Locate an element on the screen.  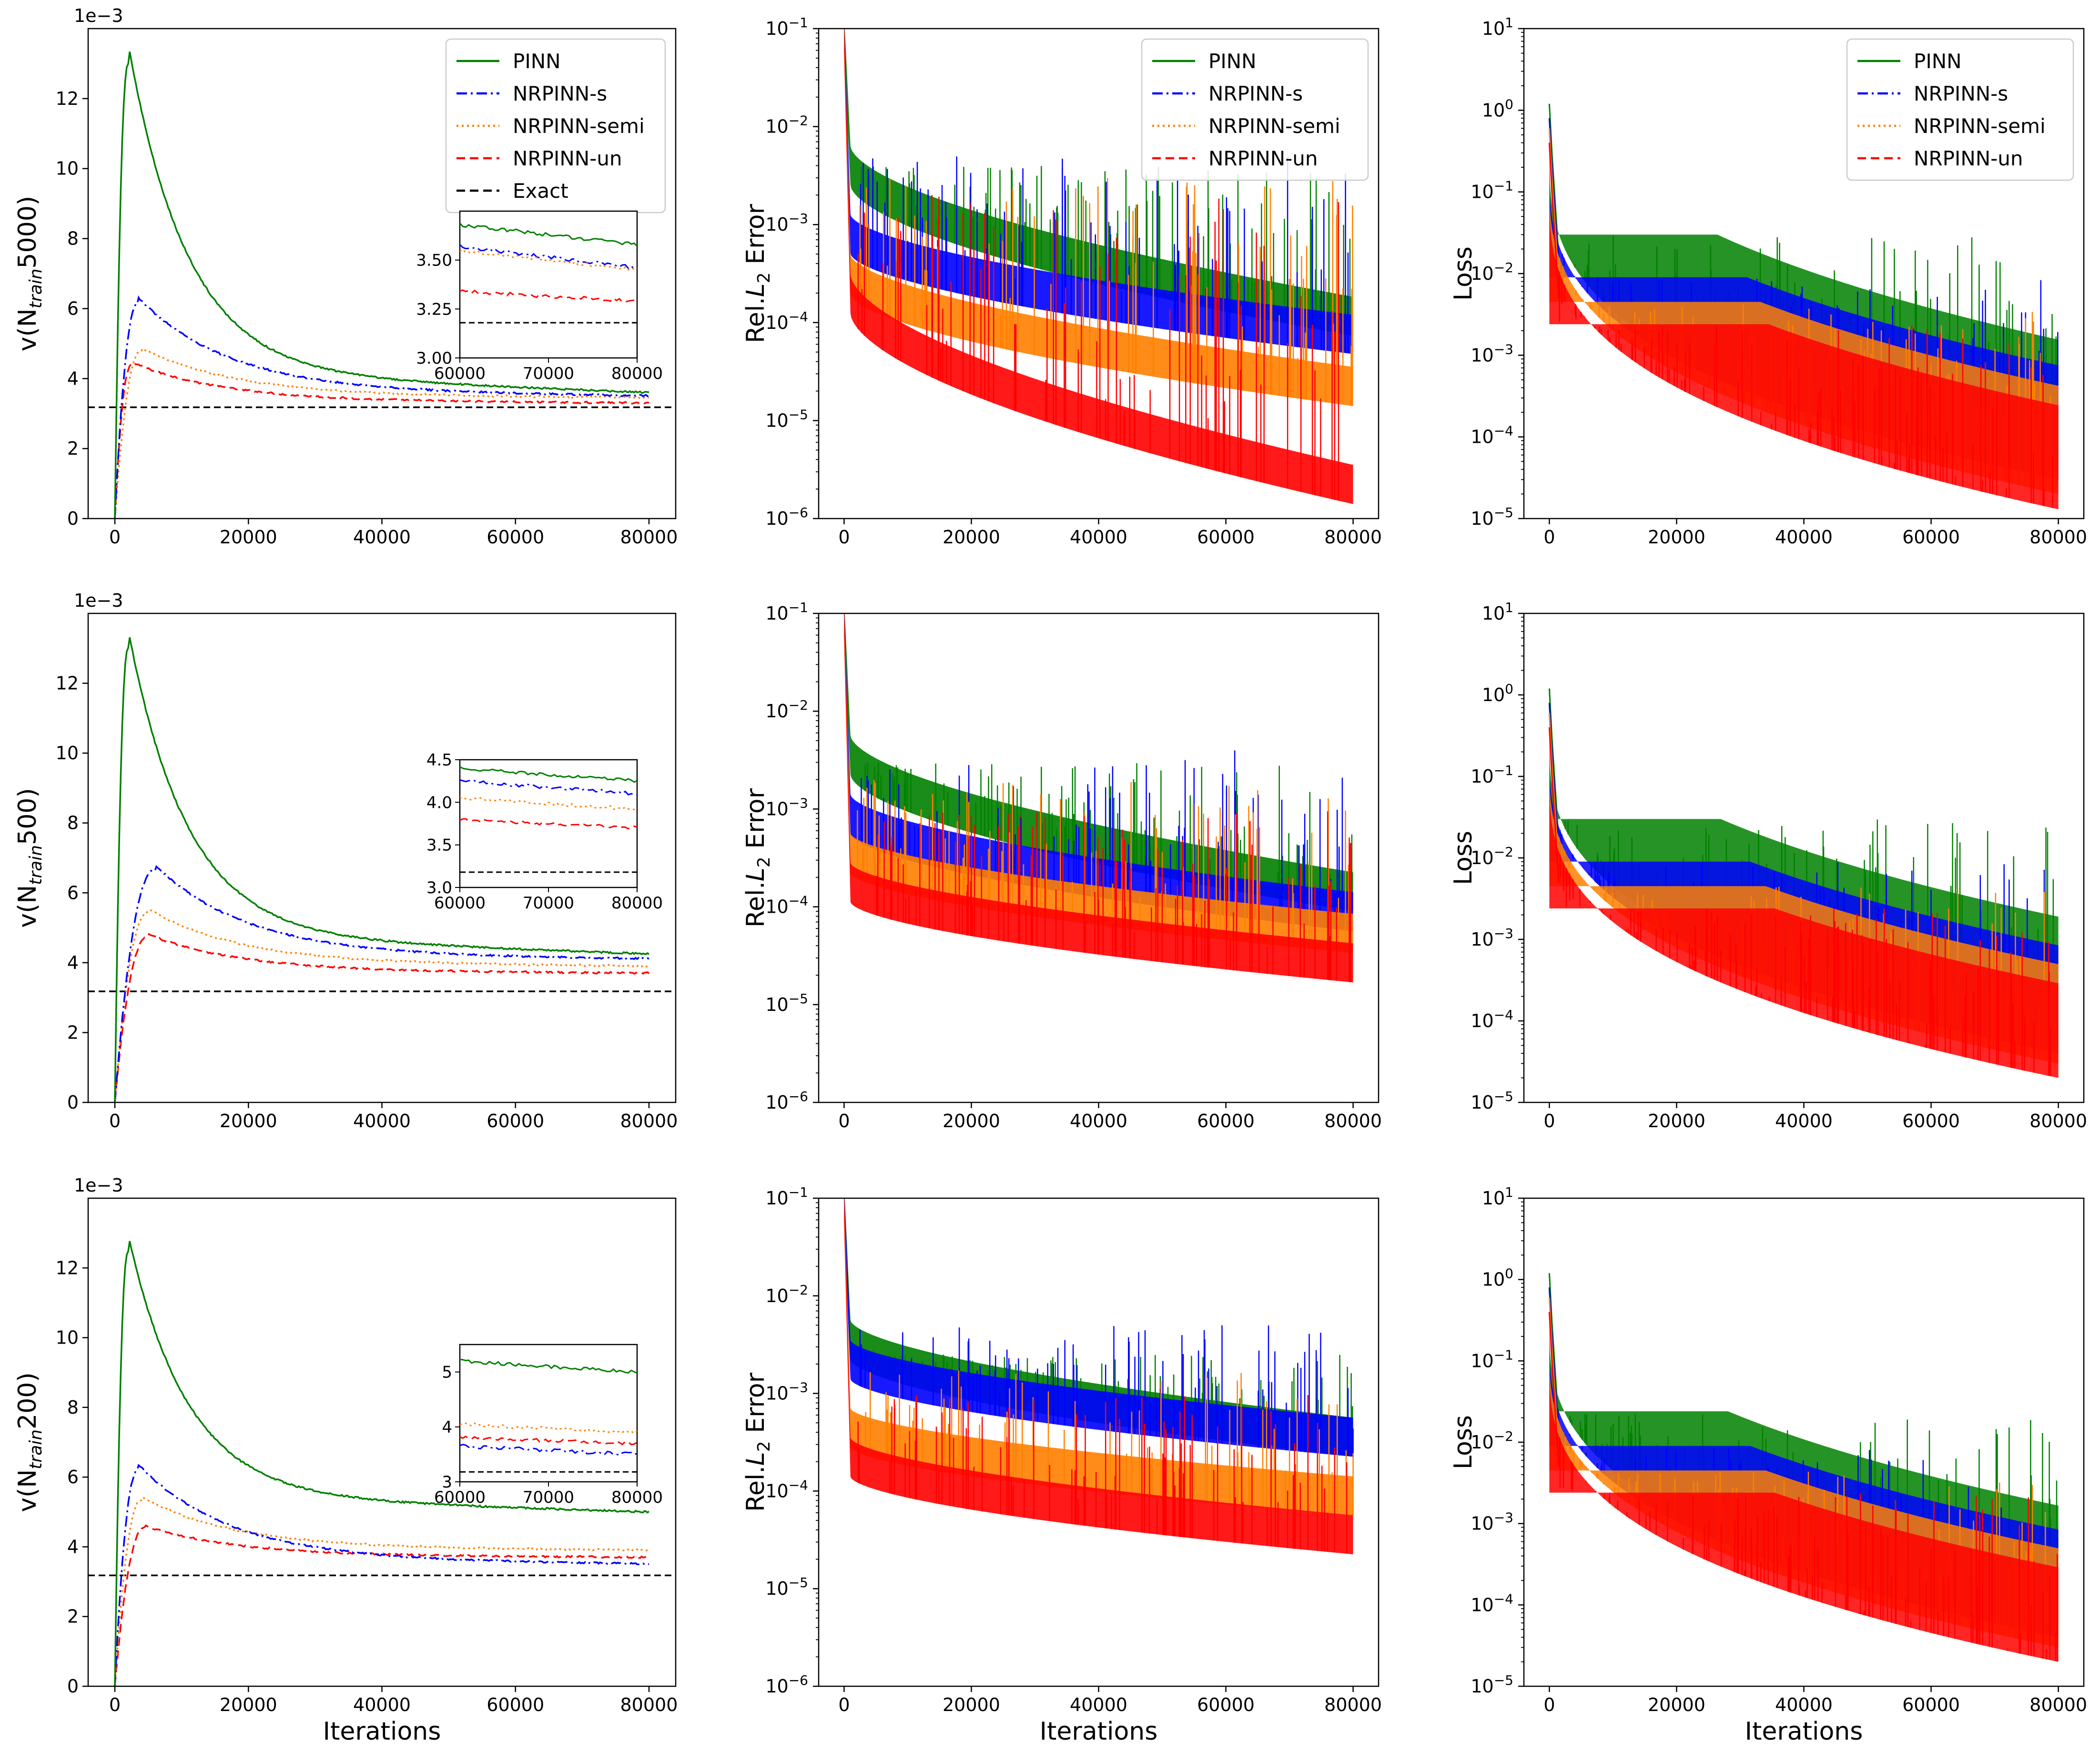
inset-y-tick-label: 3.0 is located at coordinates (439, 887).